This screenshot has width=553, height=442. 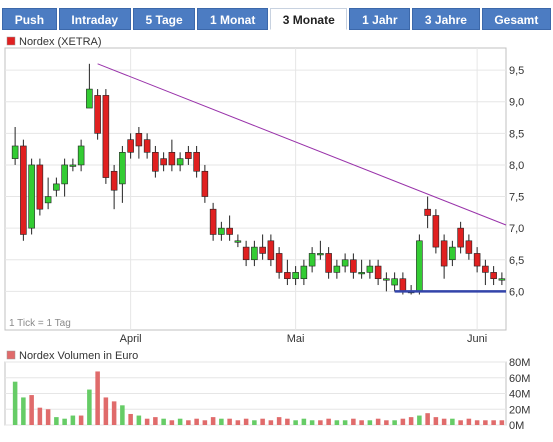 I want to click on month-tick-label-2: Juni, so click(x=477, y=339).